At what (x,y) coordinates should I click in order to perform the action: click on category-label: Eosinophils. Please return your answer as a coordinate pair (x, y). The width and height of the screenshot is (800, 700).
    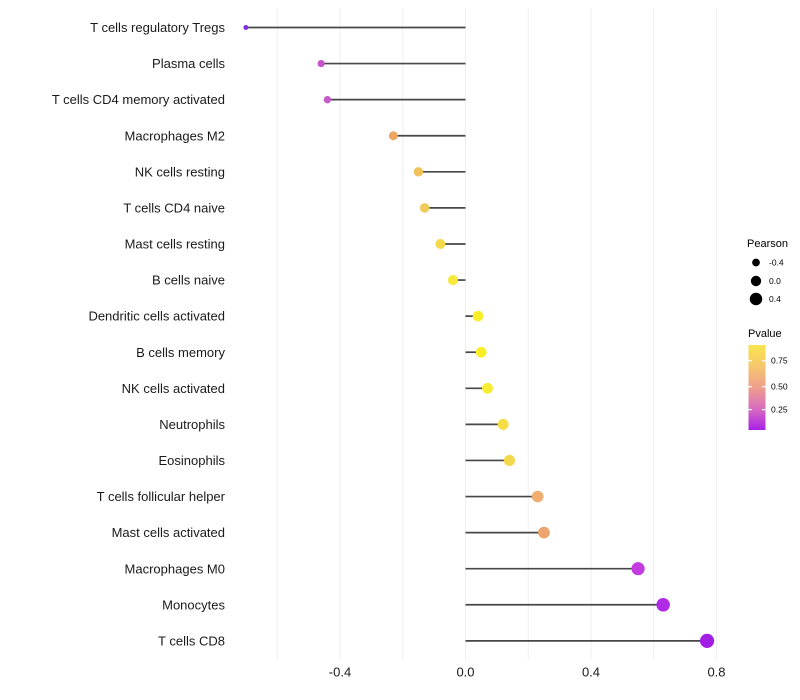
    Looking at the image, I should click on (192, 460).